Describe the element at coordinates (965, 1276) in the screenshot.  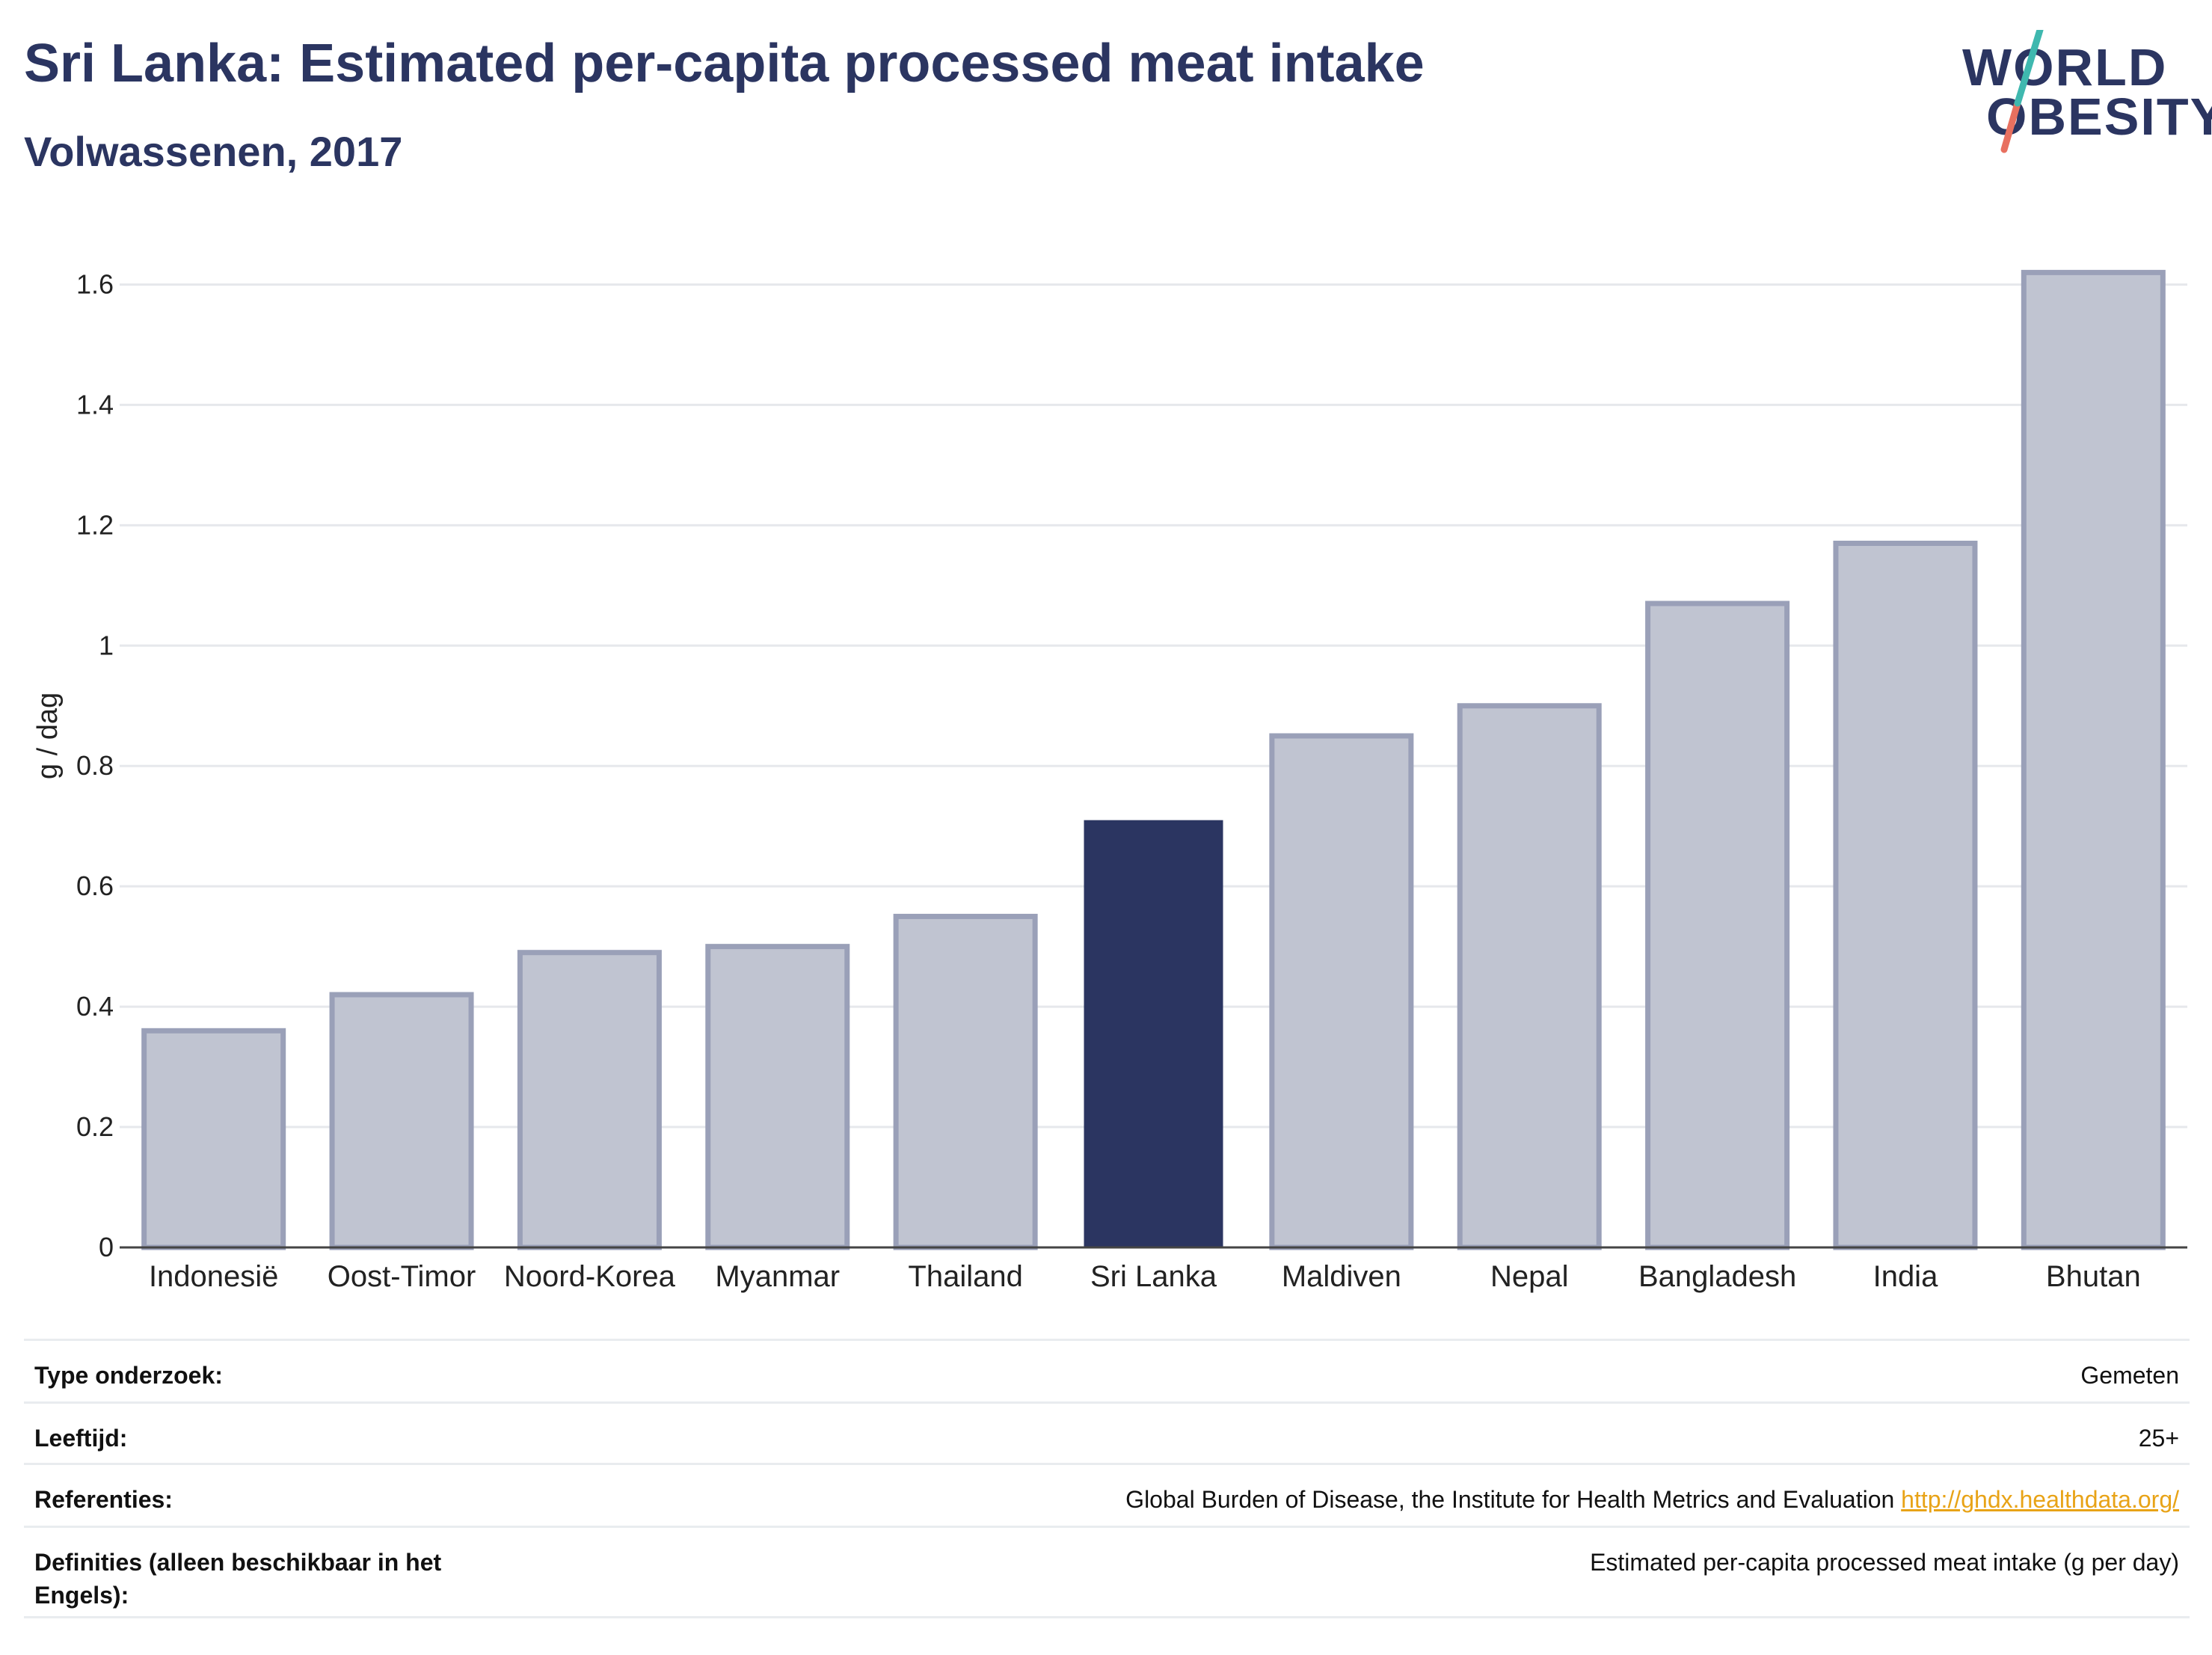
I see `x-tick-label: Thailand` at that location.